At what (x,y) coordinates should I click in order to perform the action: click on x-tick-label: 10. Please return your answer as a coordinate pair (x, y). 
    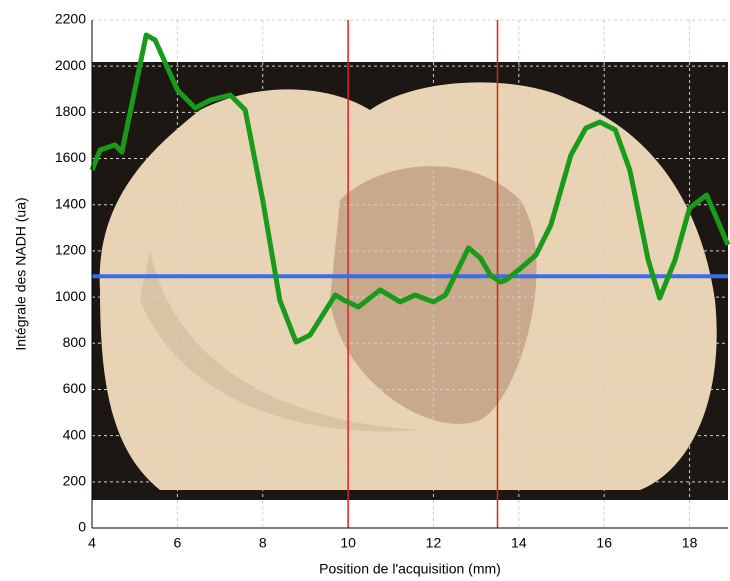
    Looking at the image, I should click on (348, 543).